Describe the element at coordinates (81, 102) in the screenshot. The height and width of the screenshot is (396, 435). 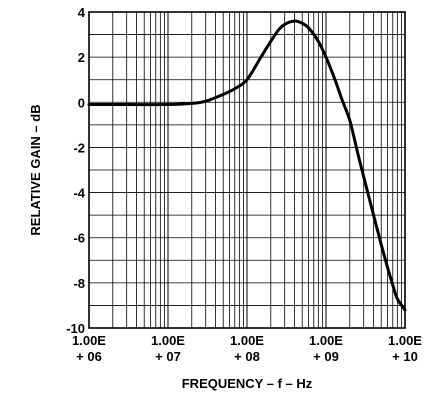
I see `y-tick-label: 0` at that location.